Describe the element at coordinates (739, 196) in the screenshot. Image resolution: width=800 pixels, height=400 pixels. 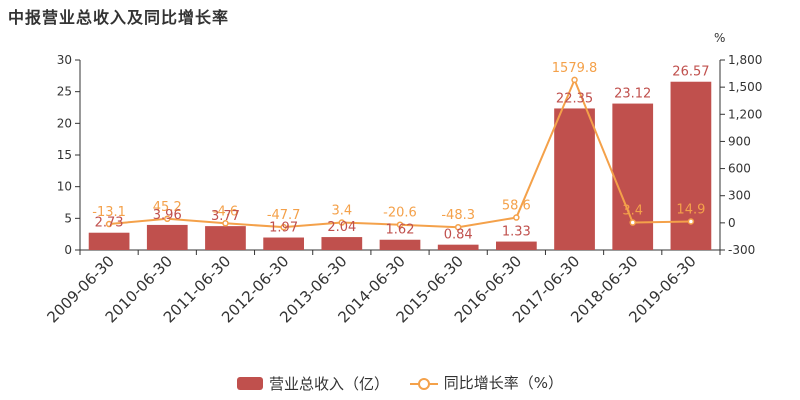
I see `right-tick-label: 300` at that location.